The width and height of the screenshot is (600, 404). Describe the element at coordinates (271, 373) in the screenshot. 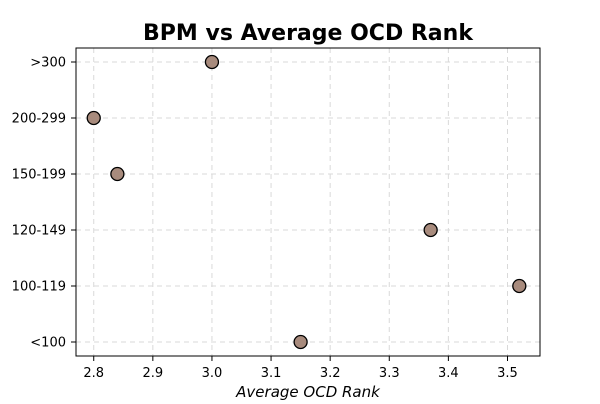

I see `x-tick-label: 3.1` at that location.